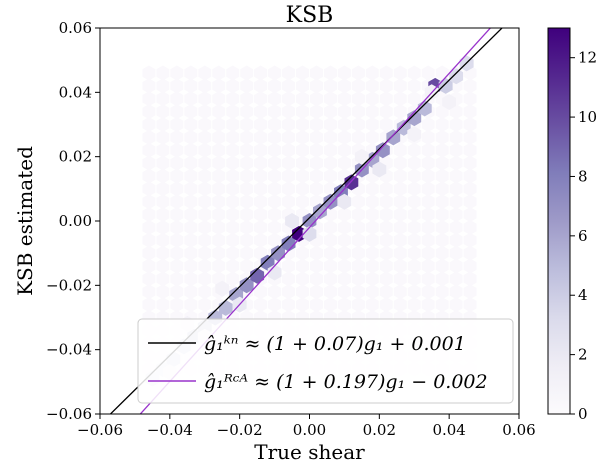  Describe the element at coordinates (309, 430) in the screenshot. I see `x-tick-label: 0.00` at that location.